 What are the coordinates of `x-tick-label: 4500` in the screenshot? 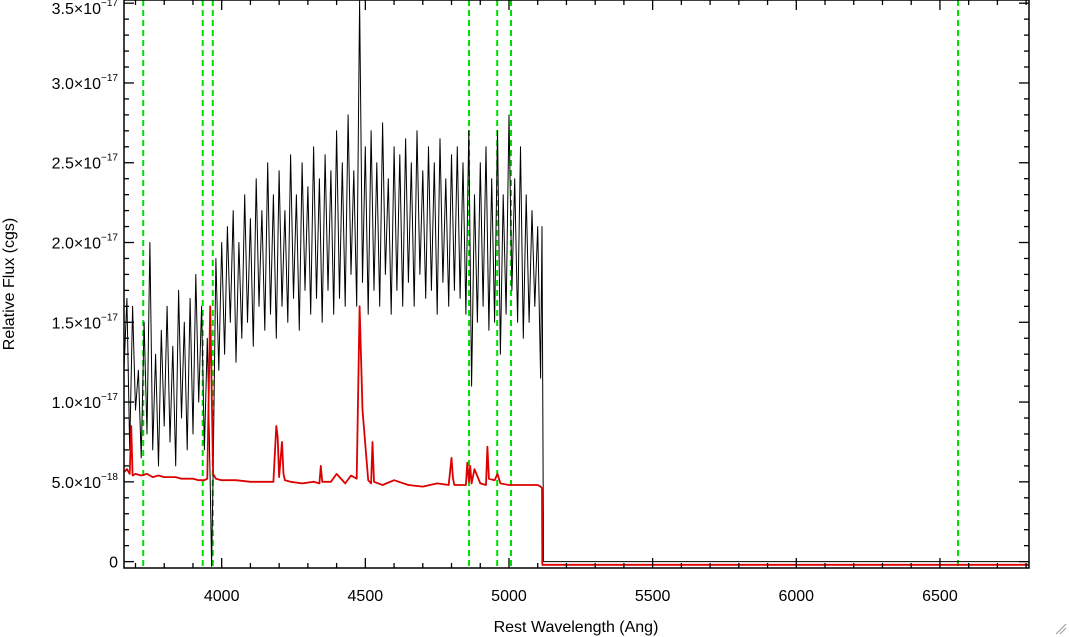 It's located at (366, 596).